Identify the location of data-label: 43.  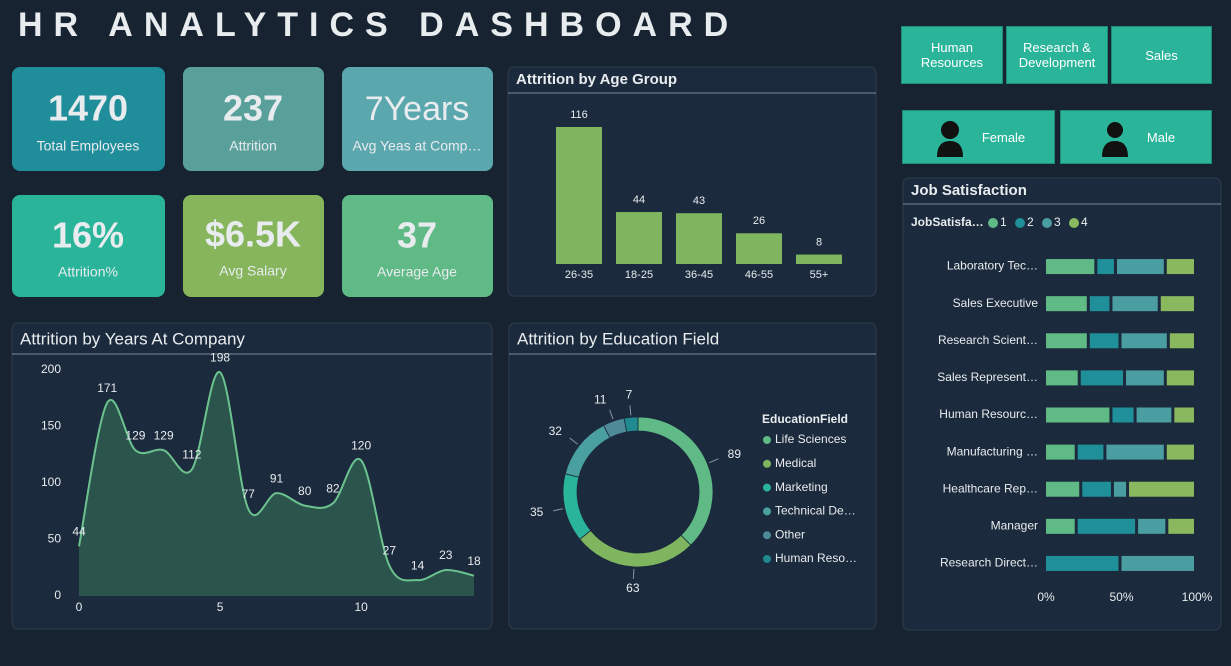
(699, 201).